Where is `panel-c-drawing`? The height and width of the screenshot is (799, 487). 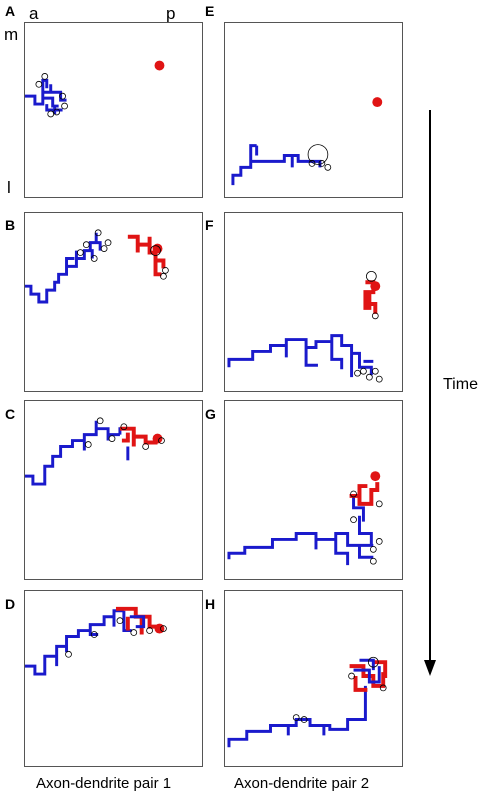 panel-c-drawing is located at coordinates (95, 451).